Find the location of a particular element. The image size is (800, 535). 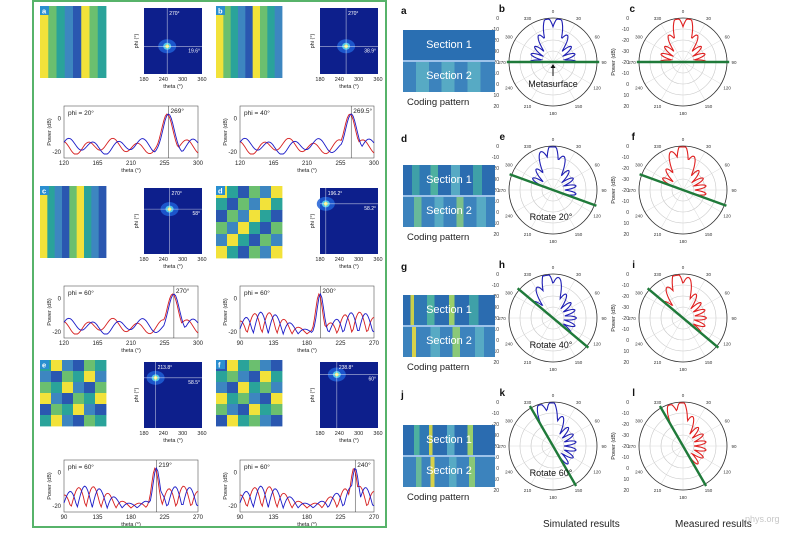

polar-ylabel: Power (dB) is located at coordinates (614, 190).